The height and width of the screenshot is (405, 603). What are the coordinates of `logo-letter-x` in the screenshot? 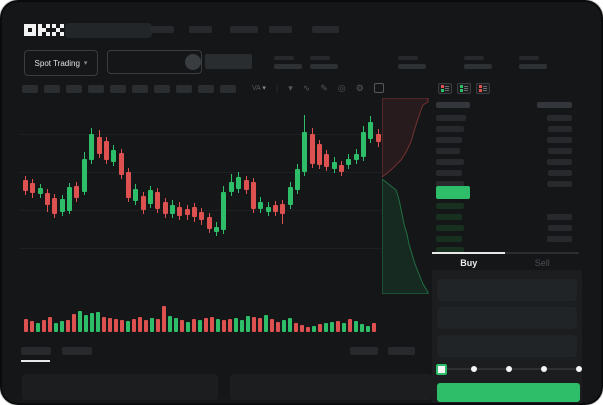 It's located at (58, 30).